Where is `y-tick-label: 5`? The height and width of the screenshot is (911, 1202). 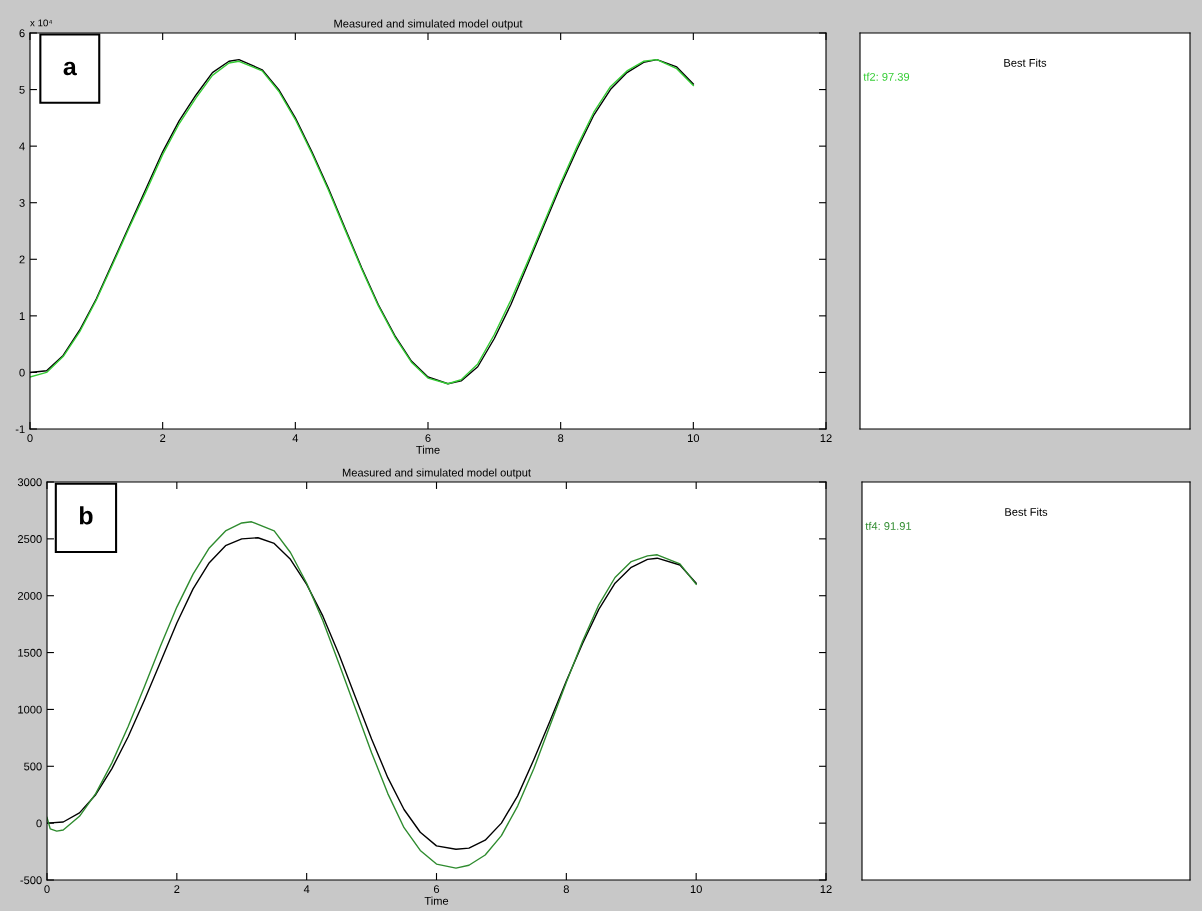
y-tick-label: 5 is located at coordinates (22, 89).